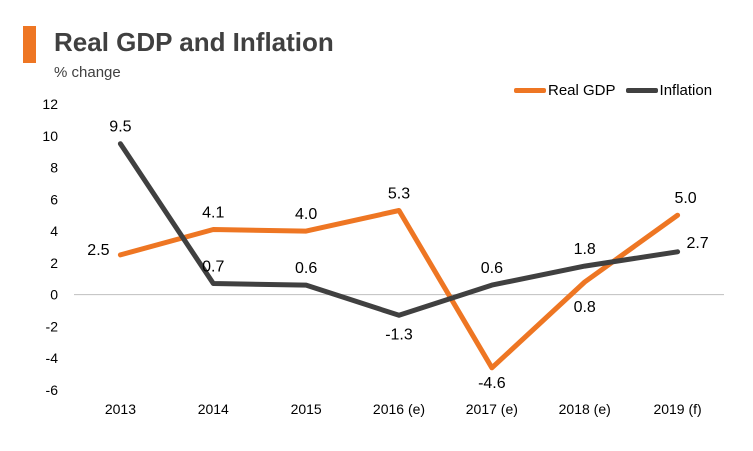 This screenshot has width=753, height=451. What do you see at coordinates (54, 263) in the screenshot?
I see `y-tick-label: 2` at bounding box center [54, 263].